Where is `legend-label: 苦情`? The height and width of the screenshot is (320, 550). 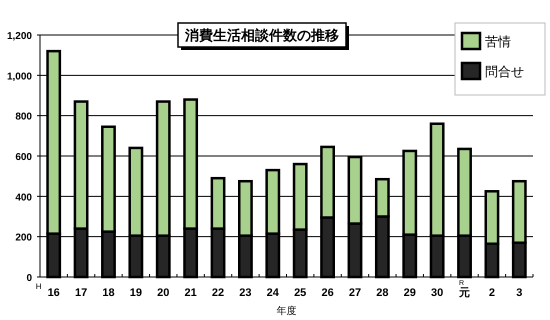
legend-label: 苦情 is located at coordinates (498, 41).